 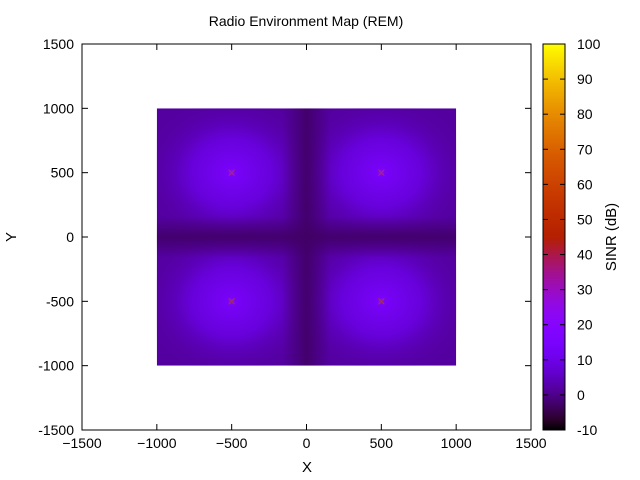 What do you see at coordinates (585, 79) in the screenshot?
I see `colorbar-tick-label: 90` at bounding box center [585, 79].